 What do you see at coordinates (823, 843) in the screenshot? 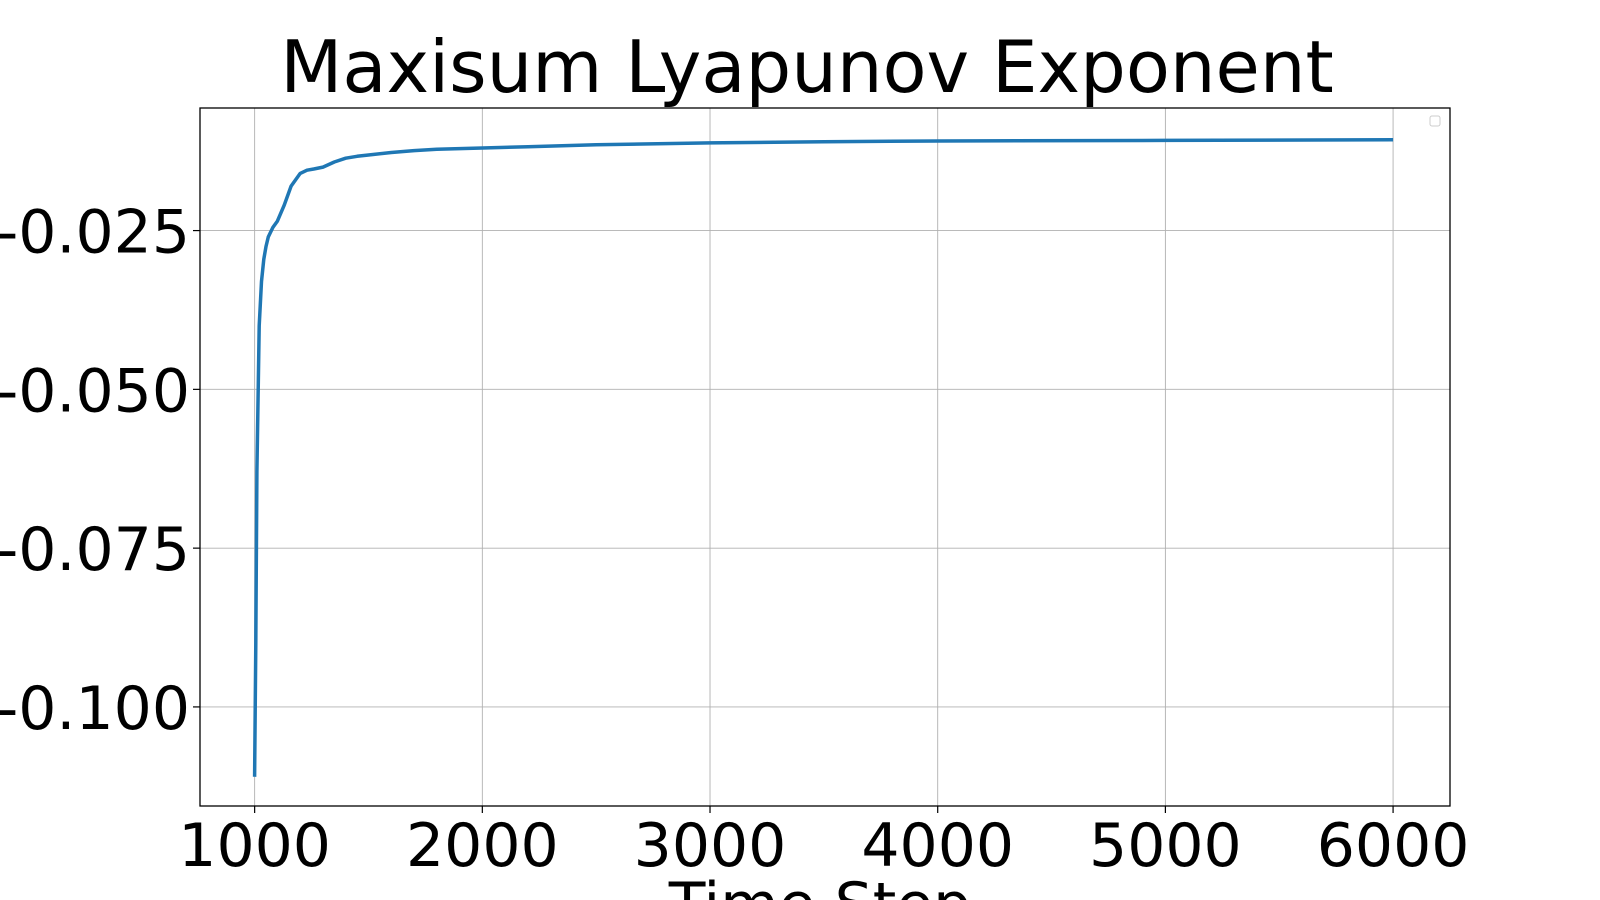
I see `x-axis-ticks: 1000 2000 3000 4000 5000 6000` at bounding box center [823, 843].